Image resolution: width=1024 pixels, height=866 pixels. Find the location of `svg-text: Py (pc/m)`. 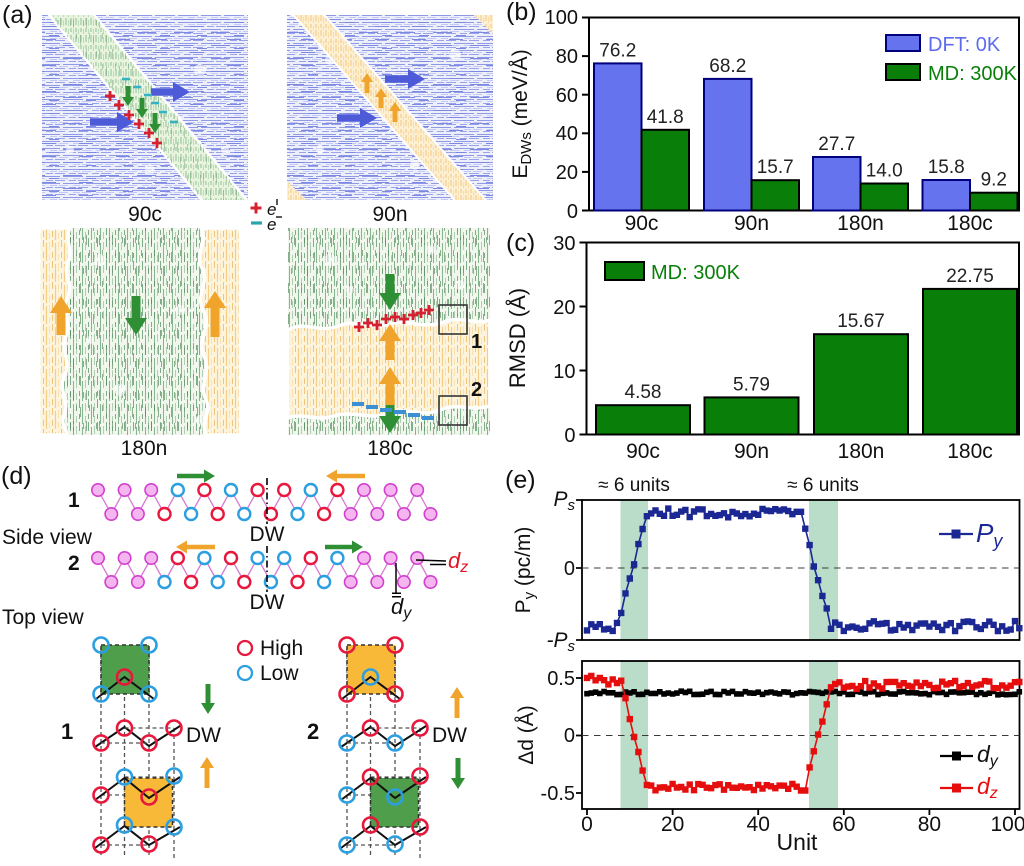

svg-text: Py (pc/m) is located at coordinates (525, 570).